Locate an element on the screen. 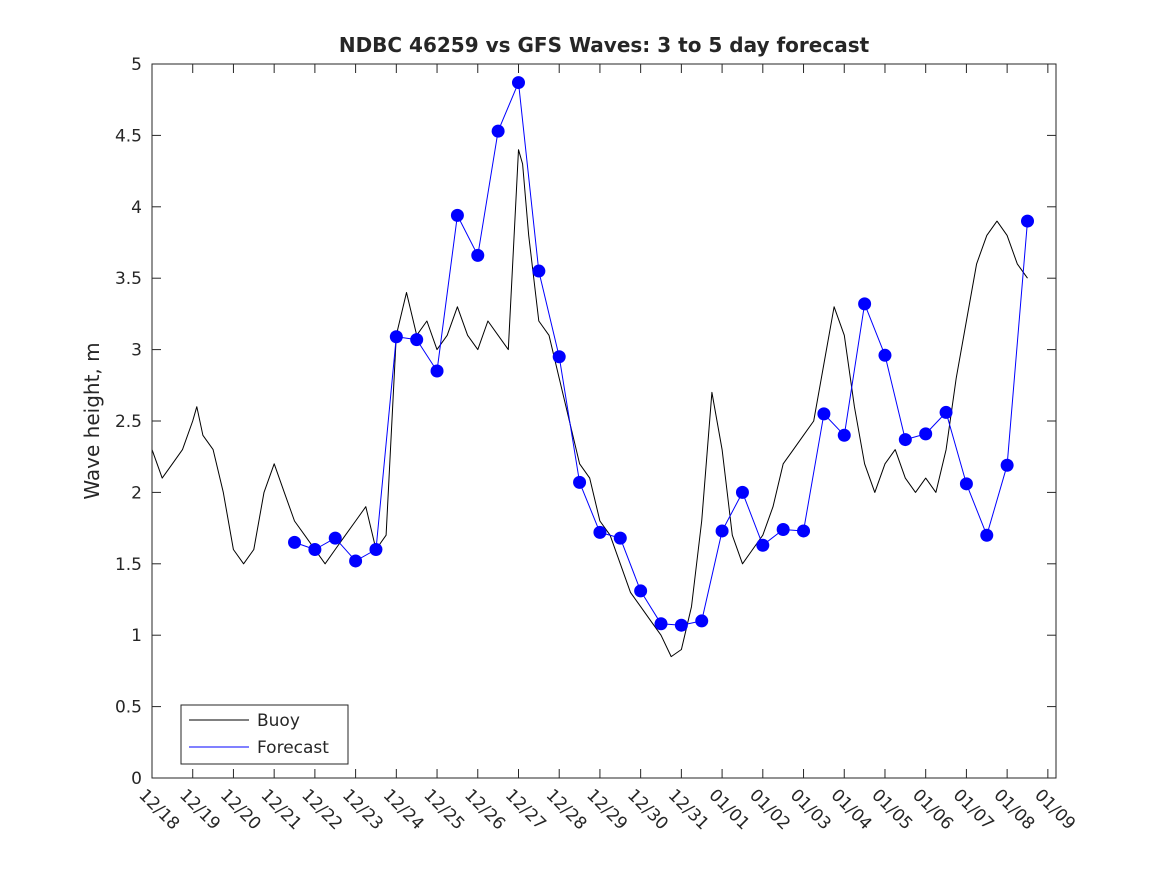 This screenshot has height=875, width=1167. y-tick-label: 4 is located at coordinates (136, 208).